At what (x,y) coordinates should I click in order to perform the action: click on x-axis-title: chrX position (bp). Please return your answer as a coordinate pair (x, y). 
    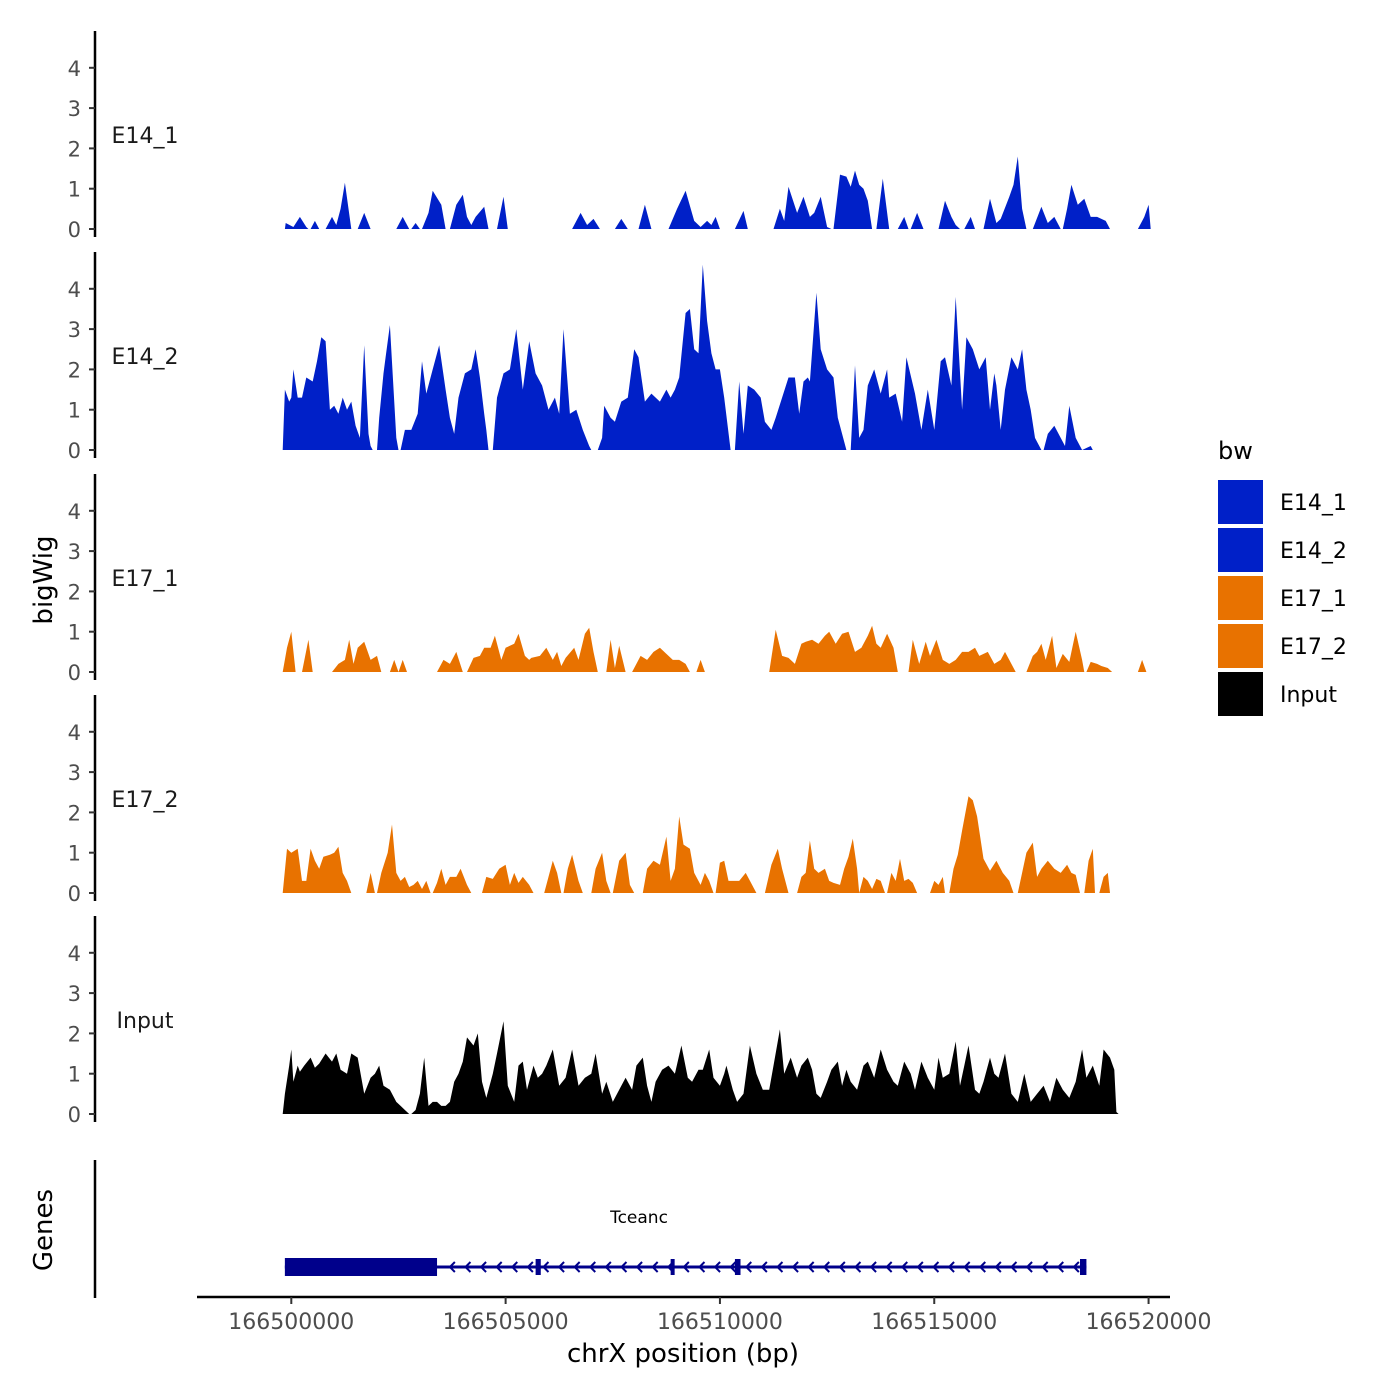
    Looking at the image, I should click on (683, 1354).